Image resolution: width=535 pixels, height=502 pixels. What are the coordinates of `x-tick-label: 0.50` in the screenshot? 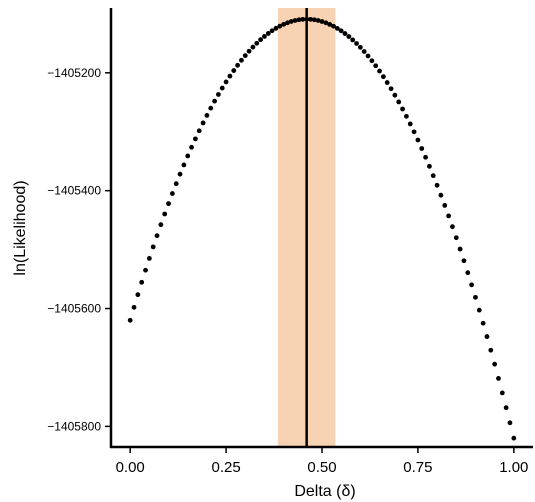 It's located at (321, 467).